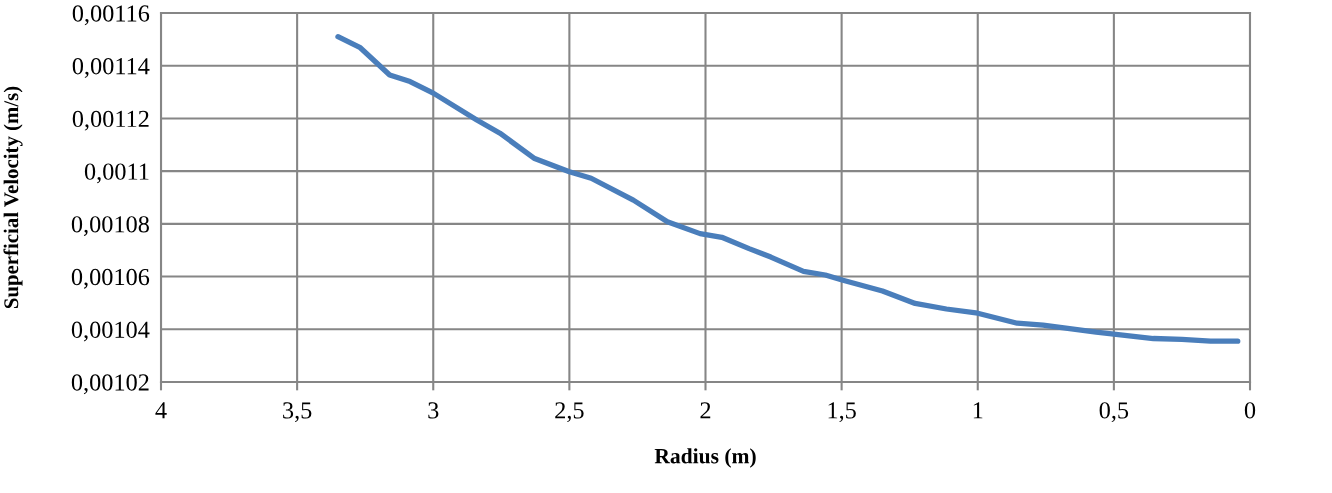  What do you see at coordinates (1114, 412) in the screenshot?
I see `x-tick-label: 0,5` at bounding box center [1114, 412].